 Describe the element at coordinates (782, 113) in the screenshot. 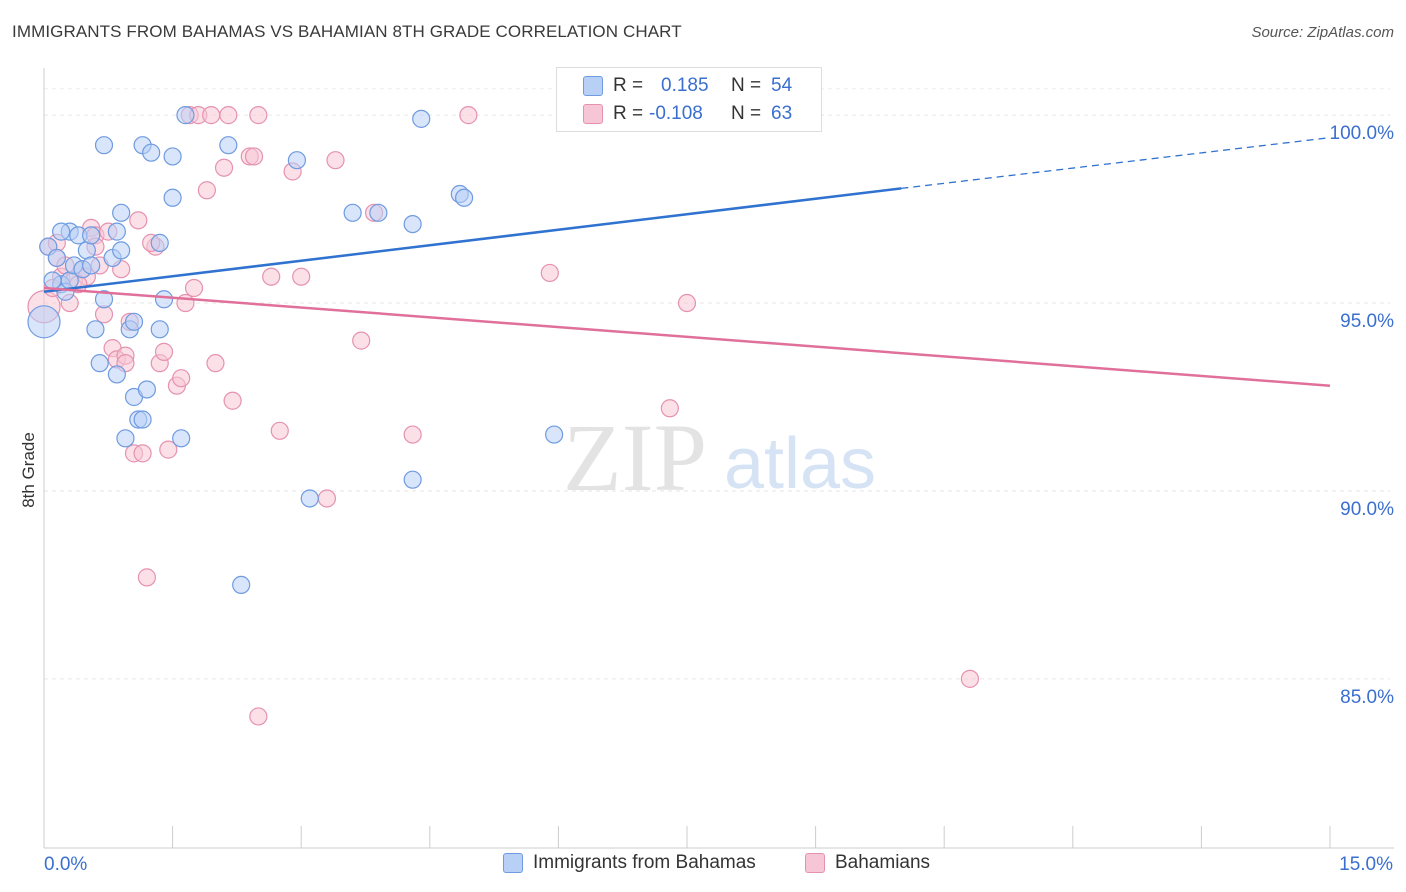

I see `n-value: 63` at that location.